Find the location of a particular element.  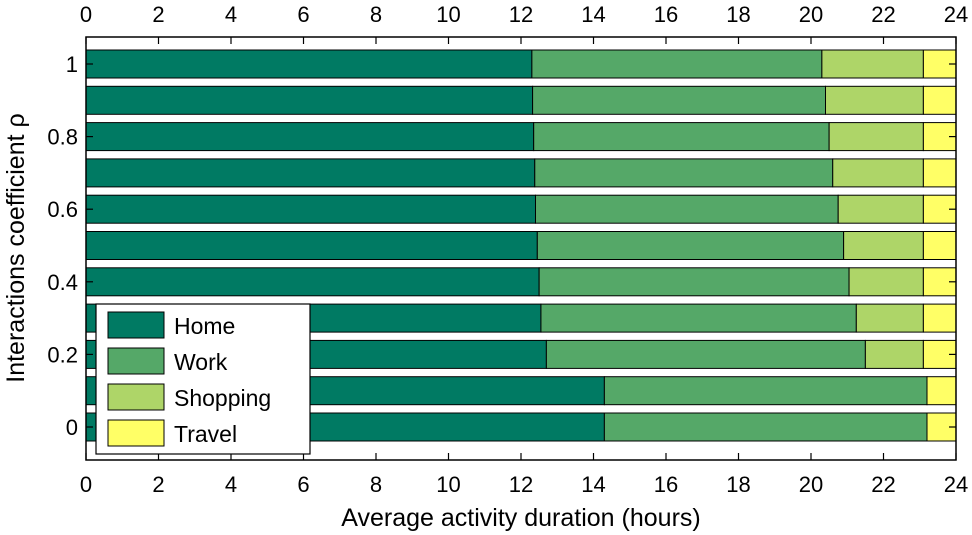

legend-label-travel: Travel is located at coordinates (205, 434).